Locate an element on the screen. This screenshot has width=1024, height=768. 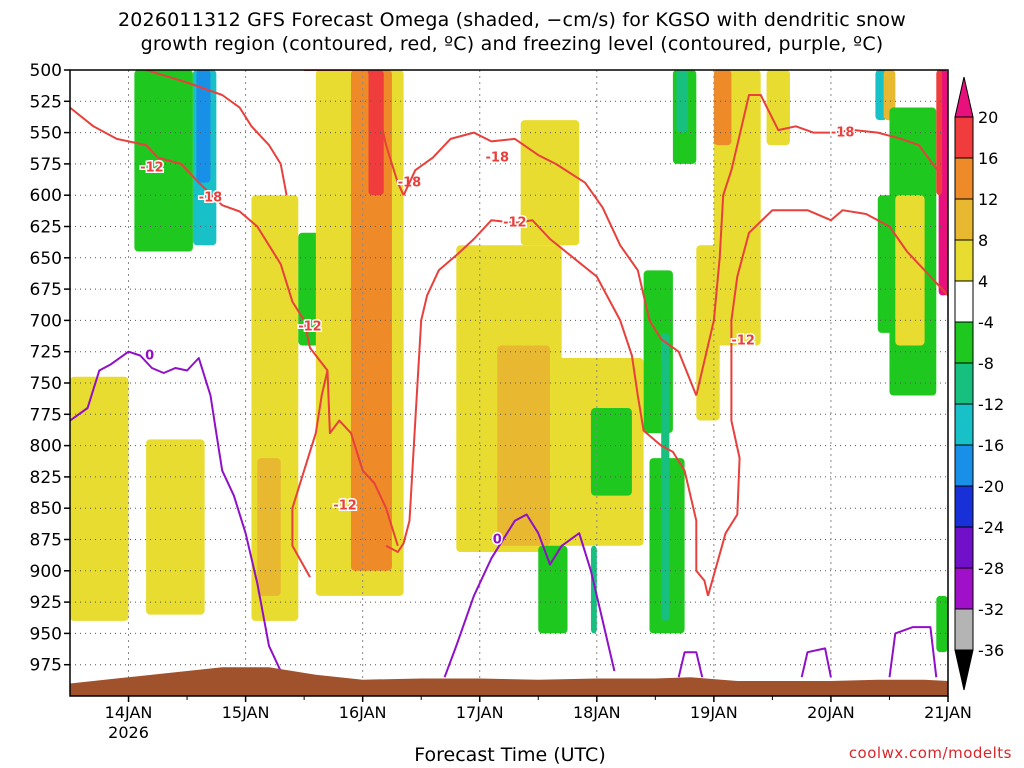
colorbar-label-9: -20 is located at coordinates (991, 486).